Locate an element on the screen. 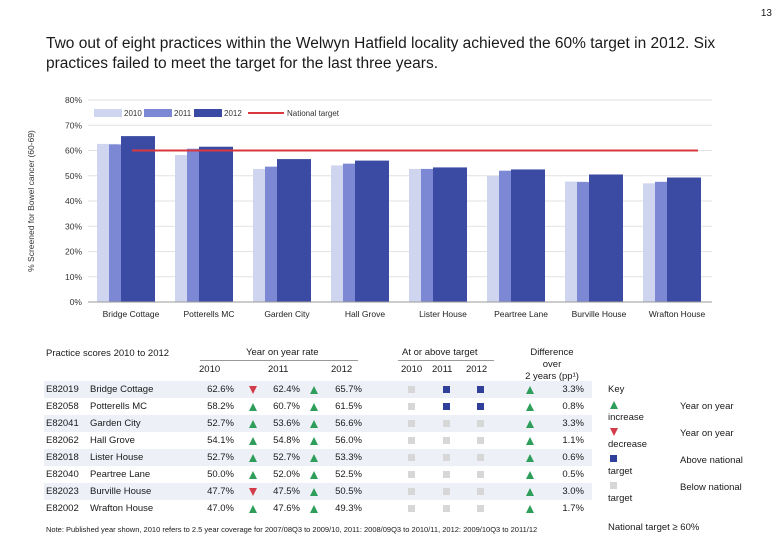 Image resolution: width=780 pixels, height=540 pixels. x-tick-label: Wrafton House is located at coordinates (677, 314).